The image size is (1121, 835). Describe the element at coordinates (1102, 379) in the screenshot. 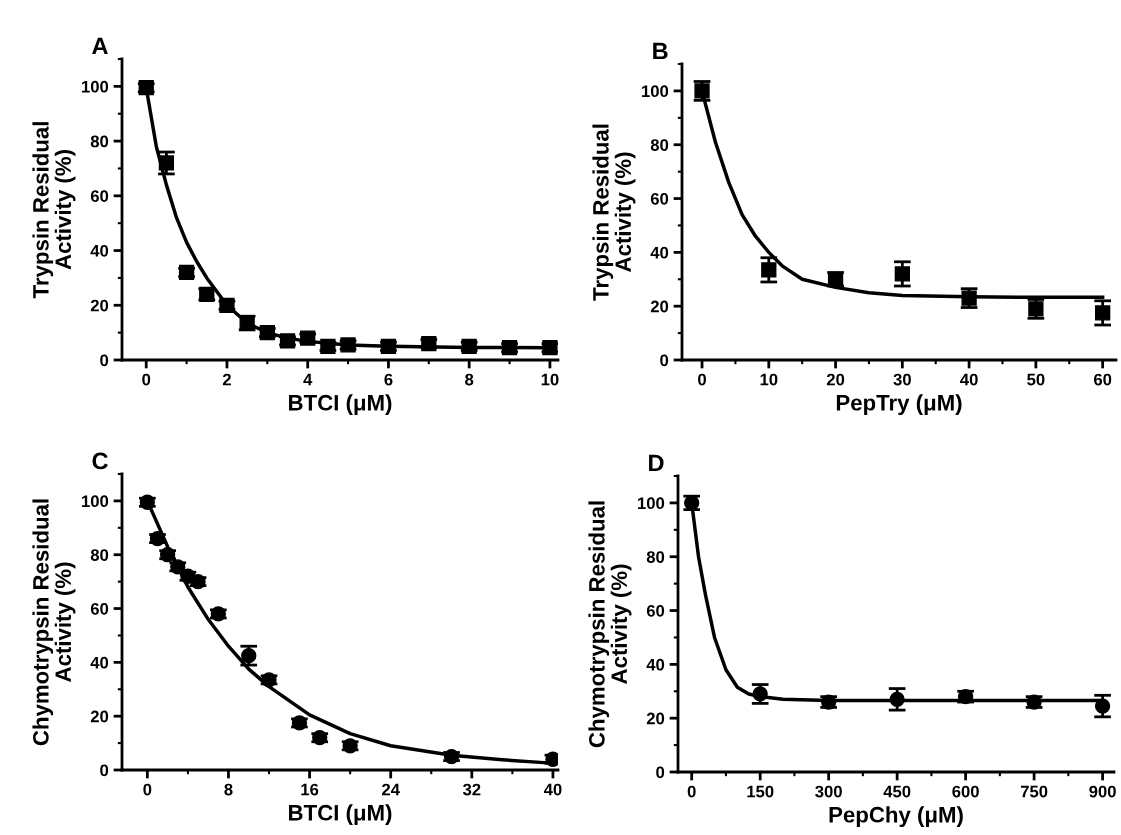

I see `x-tick-label: 60` at that location.